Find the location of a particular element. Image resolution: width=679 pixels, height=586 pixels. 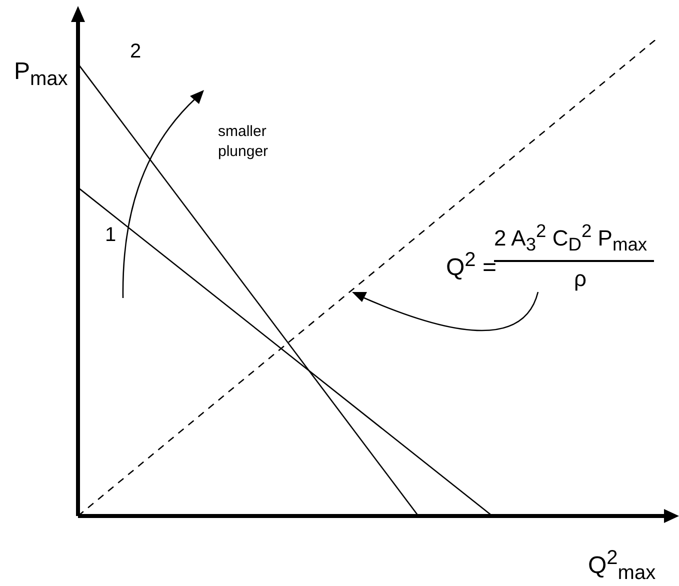

annotation: ρ is located at coordinates (580, 278).